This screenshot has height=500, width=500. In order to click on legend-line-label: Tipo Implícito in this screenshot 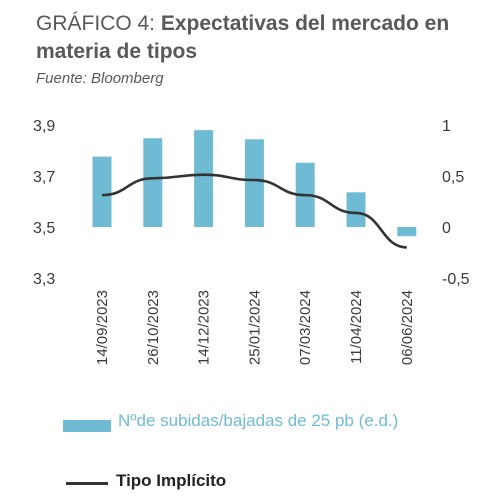, I will do `click(171, 480)`.